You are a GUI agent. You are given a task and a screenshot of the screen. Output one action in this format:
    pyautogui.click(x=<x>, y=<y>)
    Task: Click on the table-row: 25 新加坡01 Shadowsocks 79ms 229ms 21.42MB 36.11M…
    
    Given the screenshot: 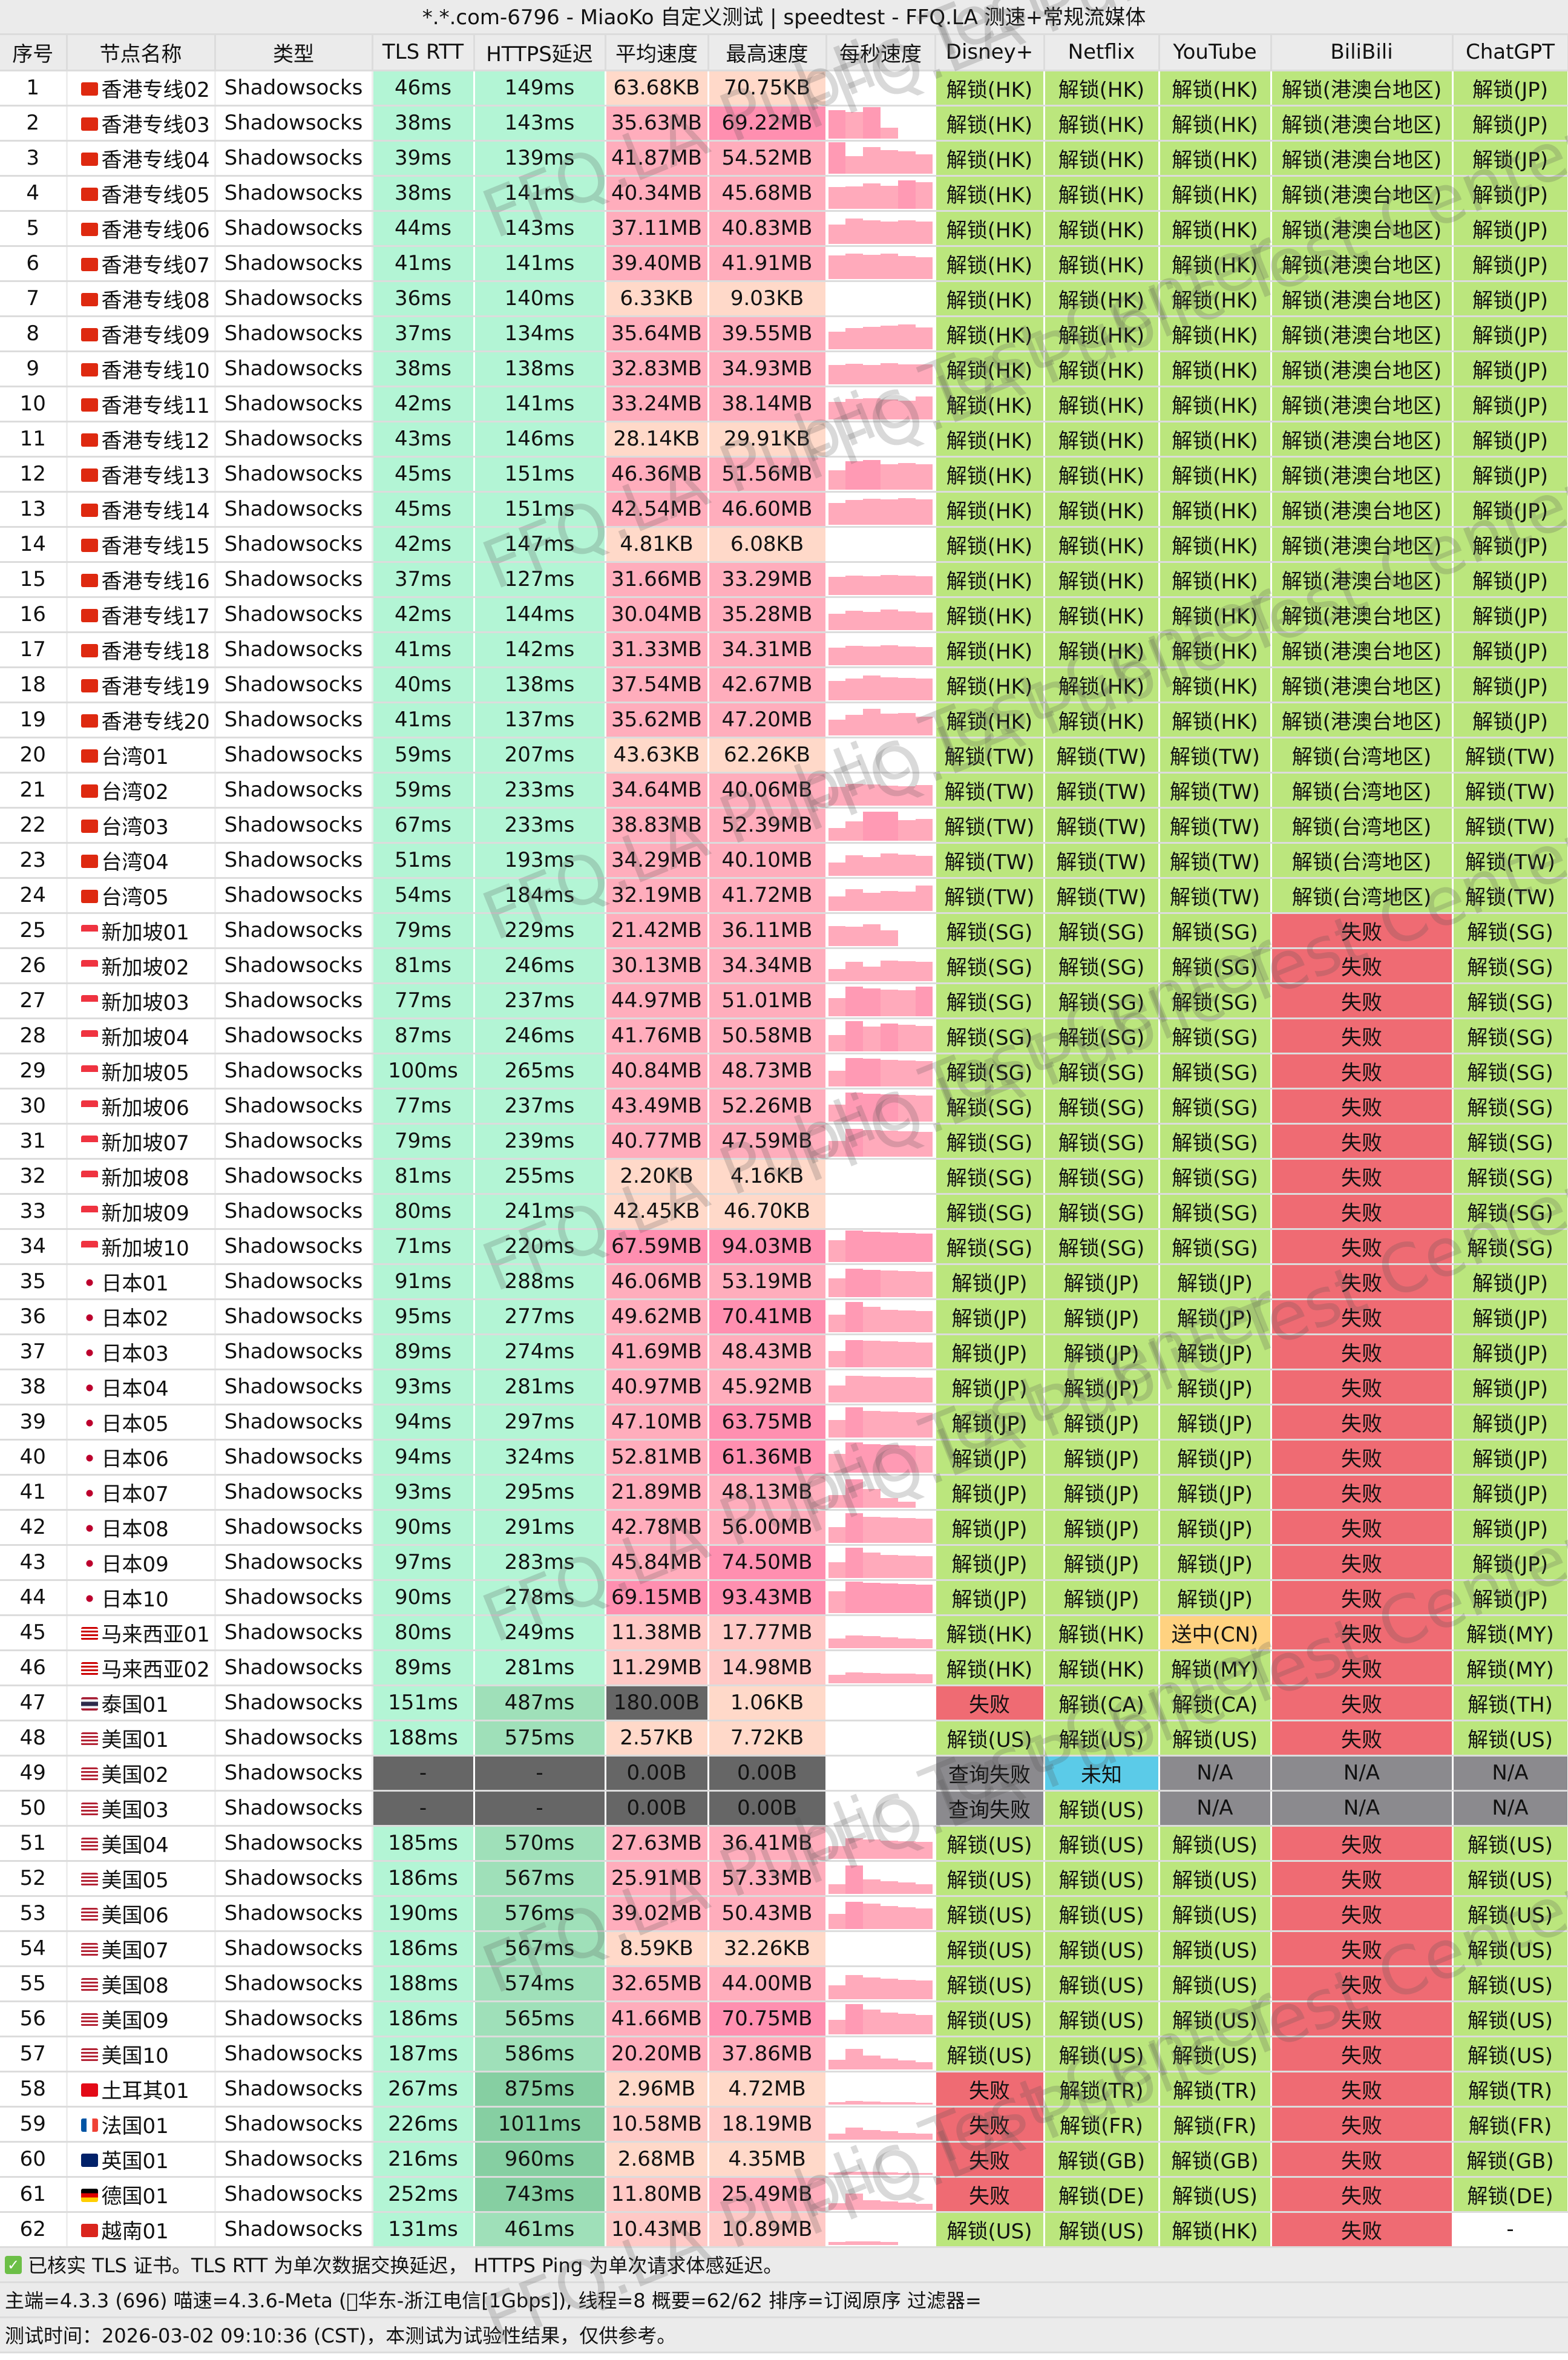 What is the action you would take?
    pyautogui.click(x=784, y=931)
    